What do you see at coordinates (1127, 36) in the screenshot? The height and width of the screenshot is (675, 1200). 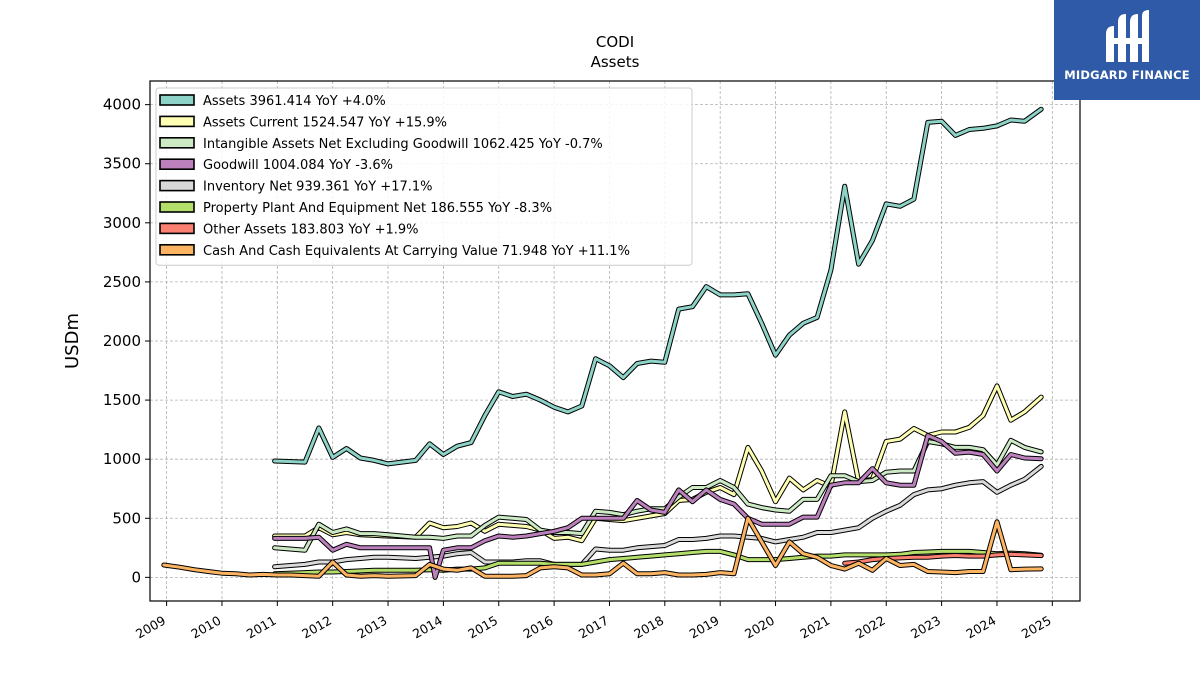 I see `brand-logo-mark-icon` at bounding box center [1127, 36].